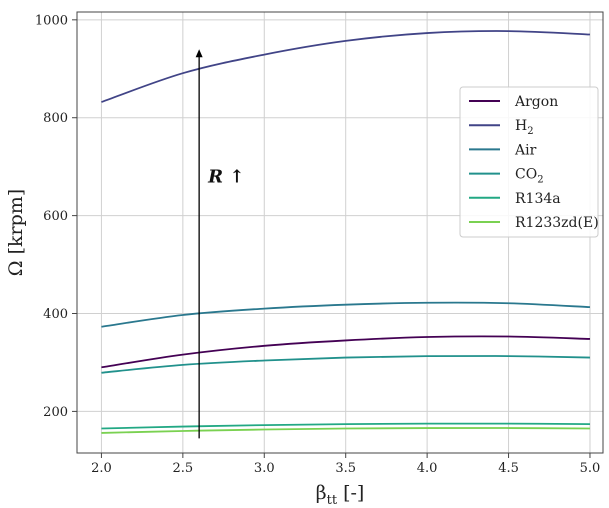 This screenshot has height=508, width=609. Describe the element at coordinates (529, 176) in the screenshot. I see `legend-label-co2: CO2` at that location.